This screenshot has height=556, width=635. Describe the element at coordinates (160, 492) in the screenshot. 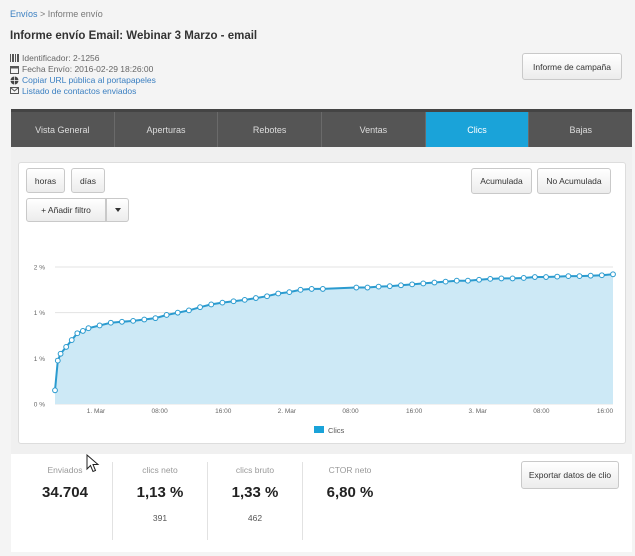

I see `stat-value-clics-neto: 1,13 %` at that location.